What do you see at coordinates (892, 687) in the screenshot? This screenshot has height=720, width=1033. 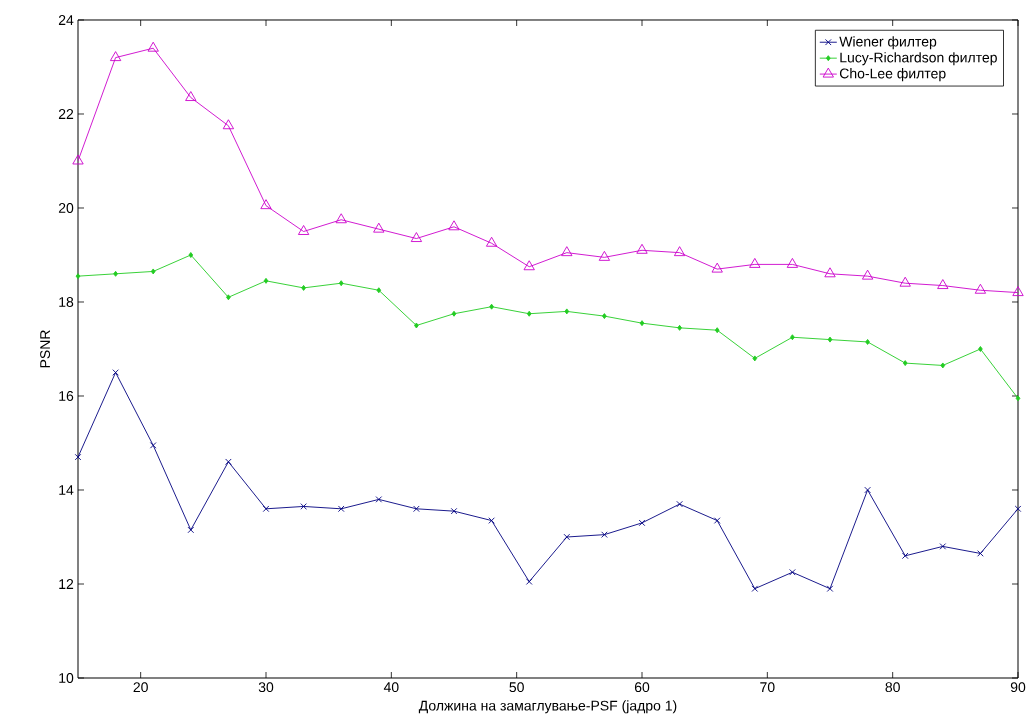 I see `x-tick-label: 80` at bounding box center [892, 687].